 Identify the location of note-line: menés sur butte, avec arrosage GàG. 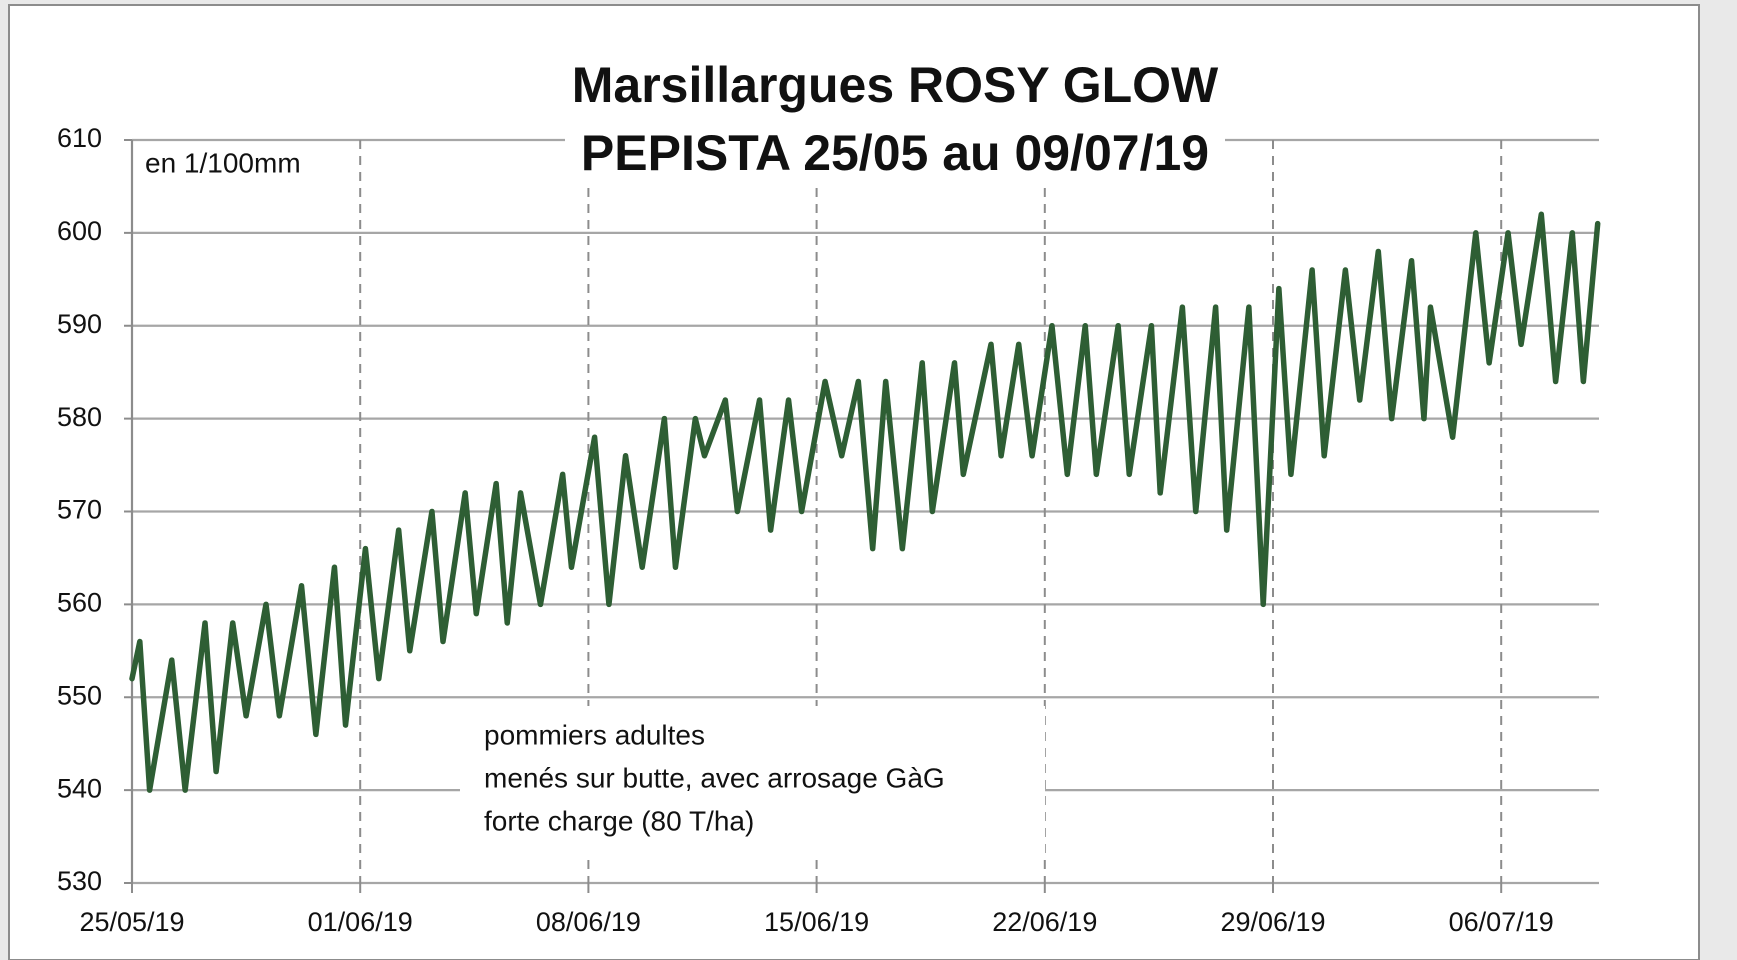
(714, 777).